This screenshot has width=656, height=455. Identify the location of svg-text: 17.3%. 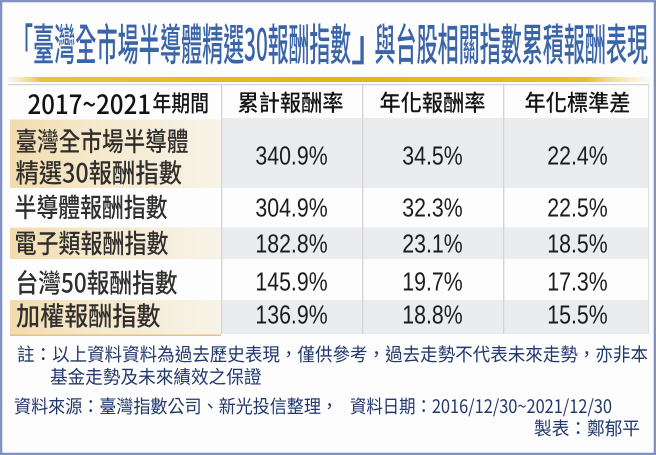
(577, 283).